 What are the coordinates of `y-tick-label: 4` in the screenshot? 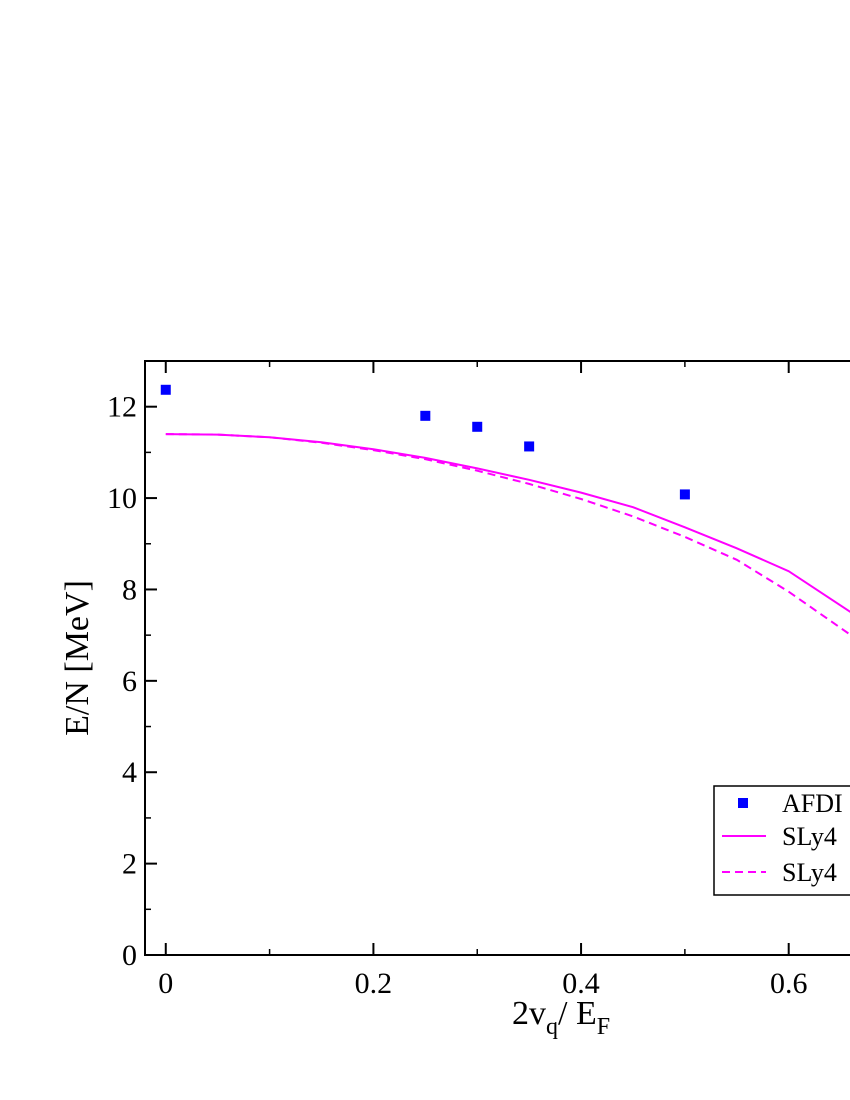 It's located at (129, 772).